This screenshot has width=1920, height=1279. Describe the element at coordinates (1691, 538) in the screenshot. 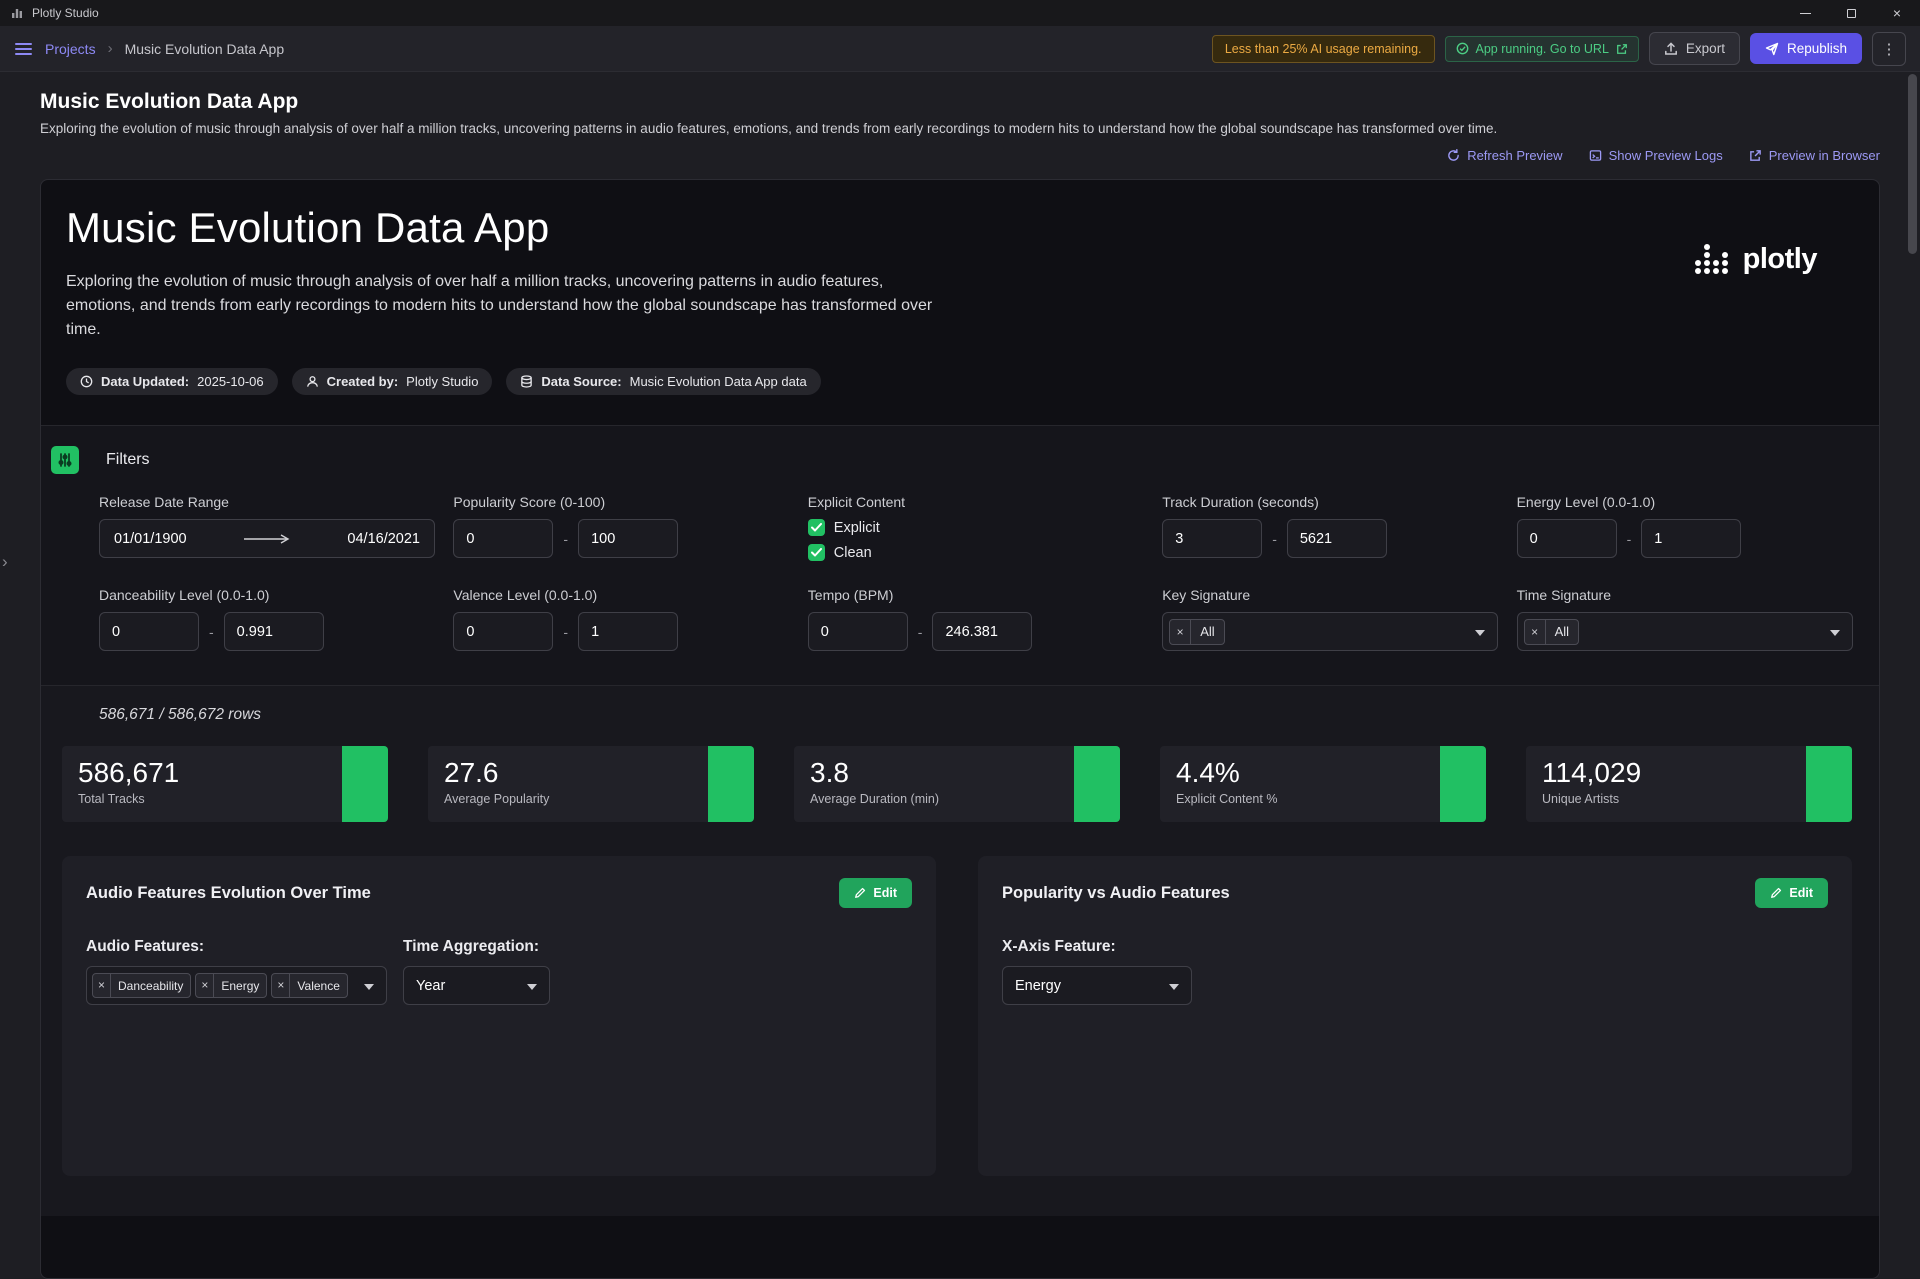

I see `energy-max-input` at that location.